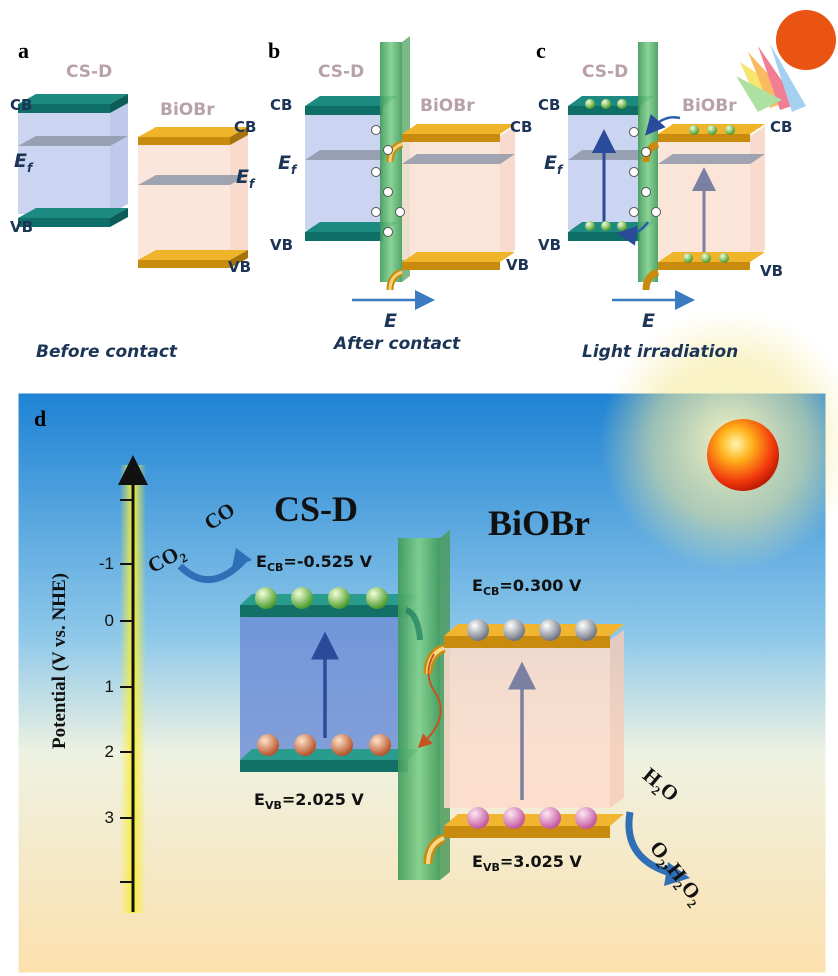  What do you see at coordinates (604, 110) in the screenshot?
I see `csd-cb-plate-c` at bounding box center [604, 110].